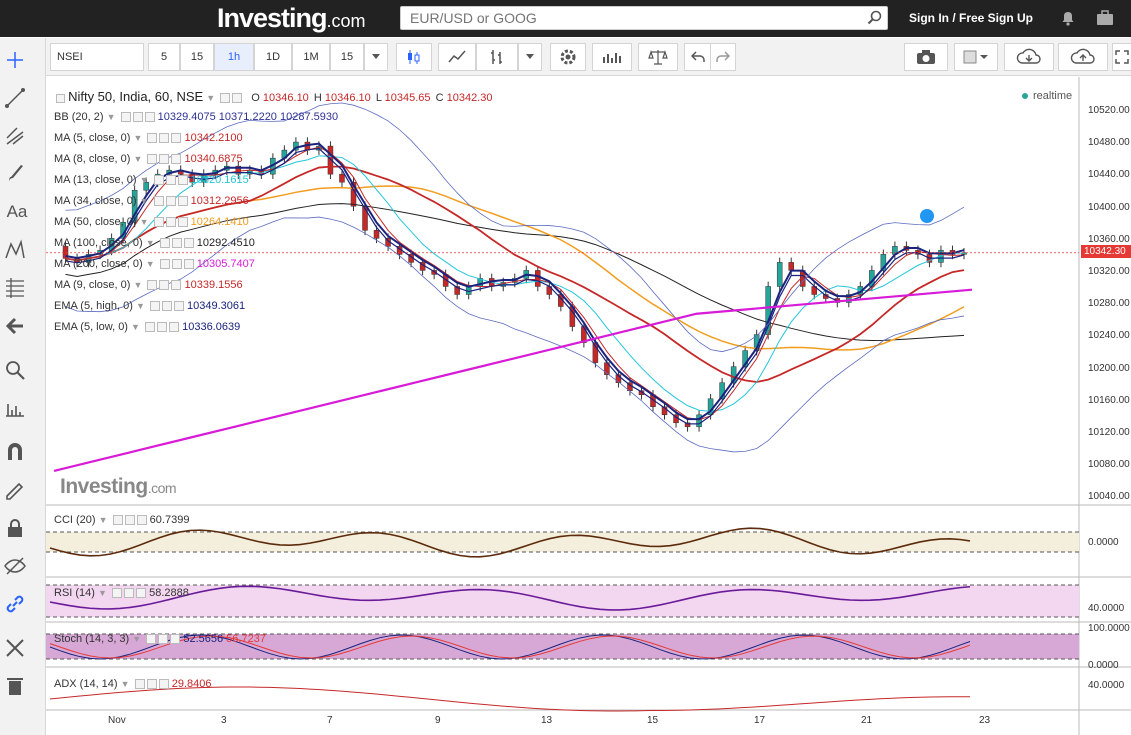  What do you see at coordinates (658, 57) in the screenshot?
I see `compare-button` at bounding box center [658, 57].